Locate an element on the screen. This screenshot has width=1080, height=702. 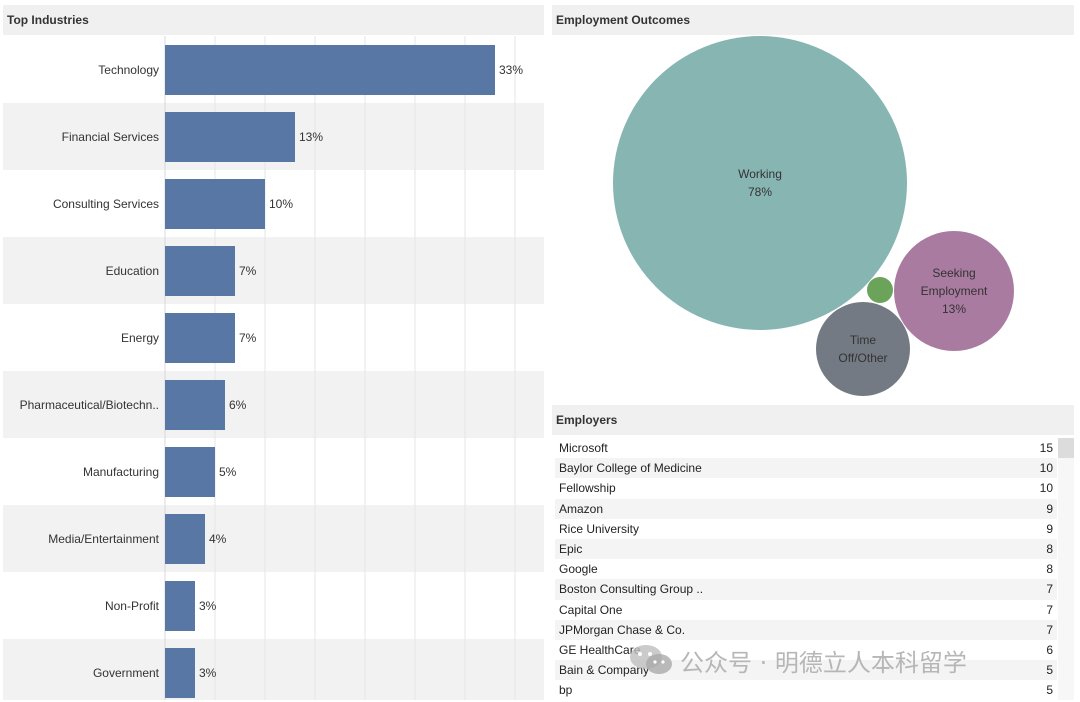
wechat-logo-icon is located at coordinates (651, 659).